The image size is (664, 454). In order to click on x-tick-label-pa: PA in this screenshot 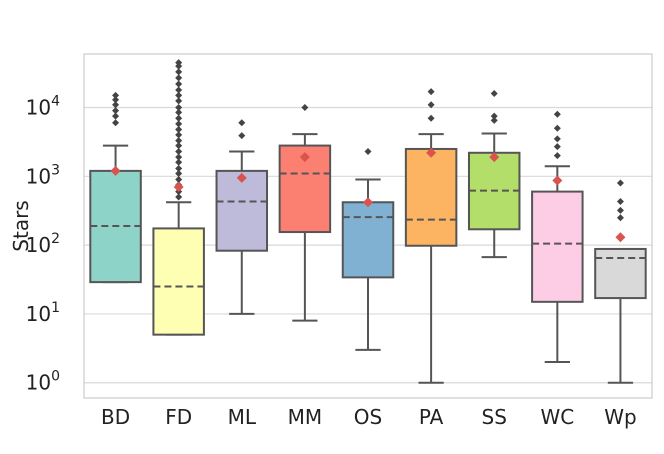, I will do `click(431, 417)`.